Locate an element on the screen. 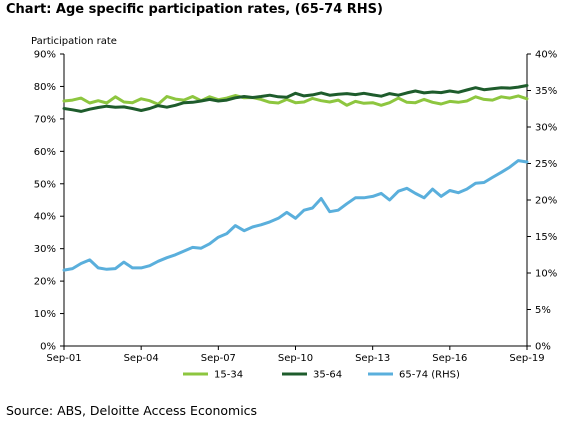  right-tick-label: 20% is located at coordinates (546, 201).